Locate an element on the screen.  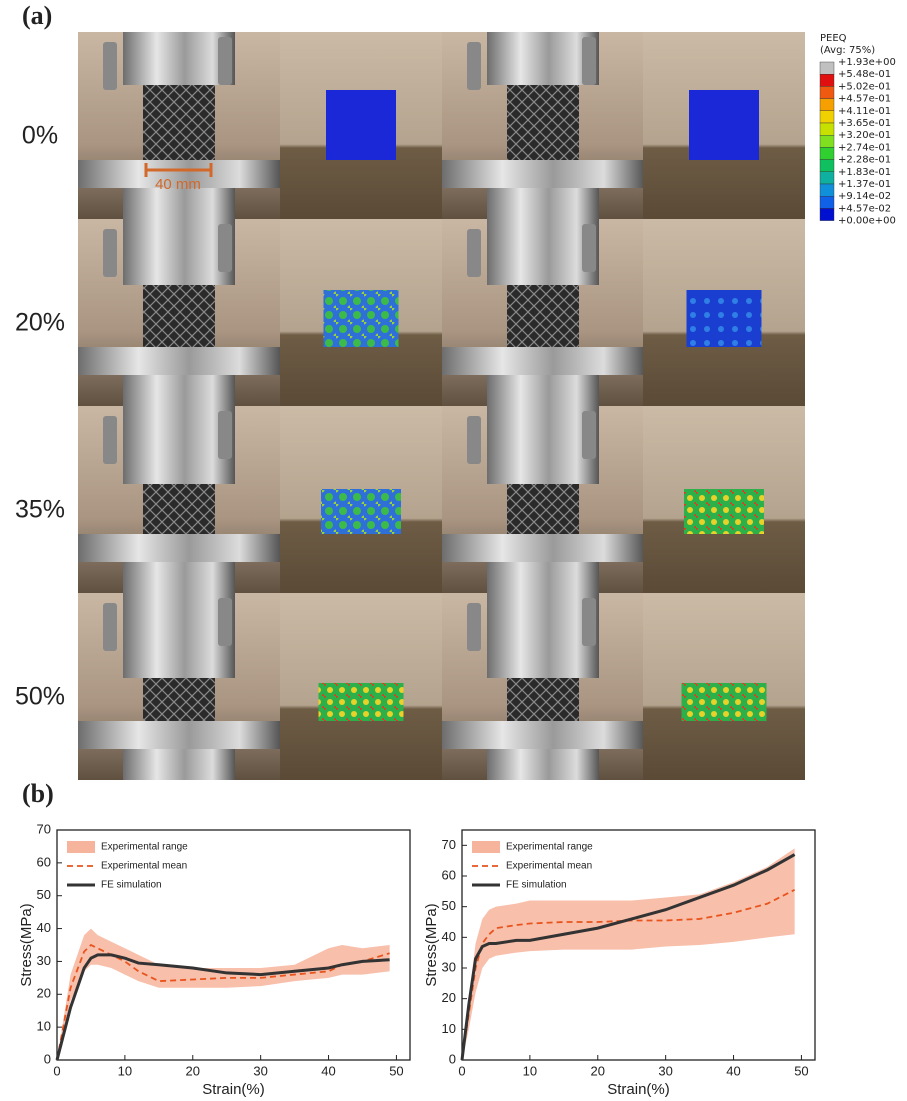
legend-label: +3.20e-01 is located at coordinates (864, 135).